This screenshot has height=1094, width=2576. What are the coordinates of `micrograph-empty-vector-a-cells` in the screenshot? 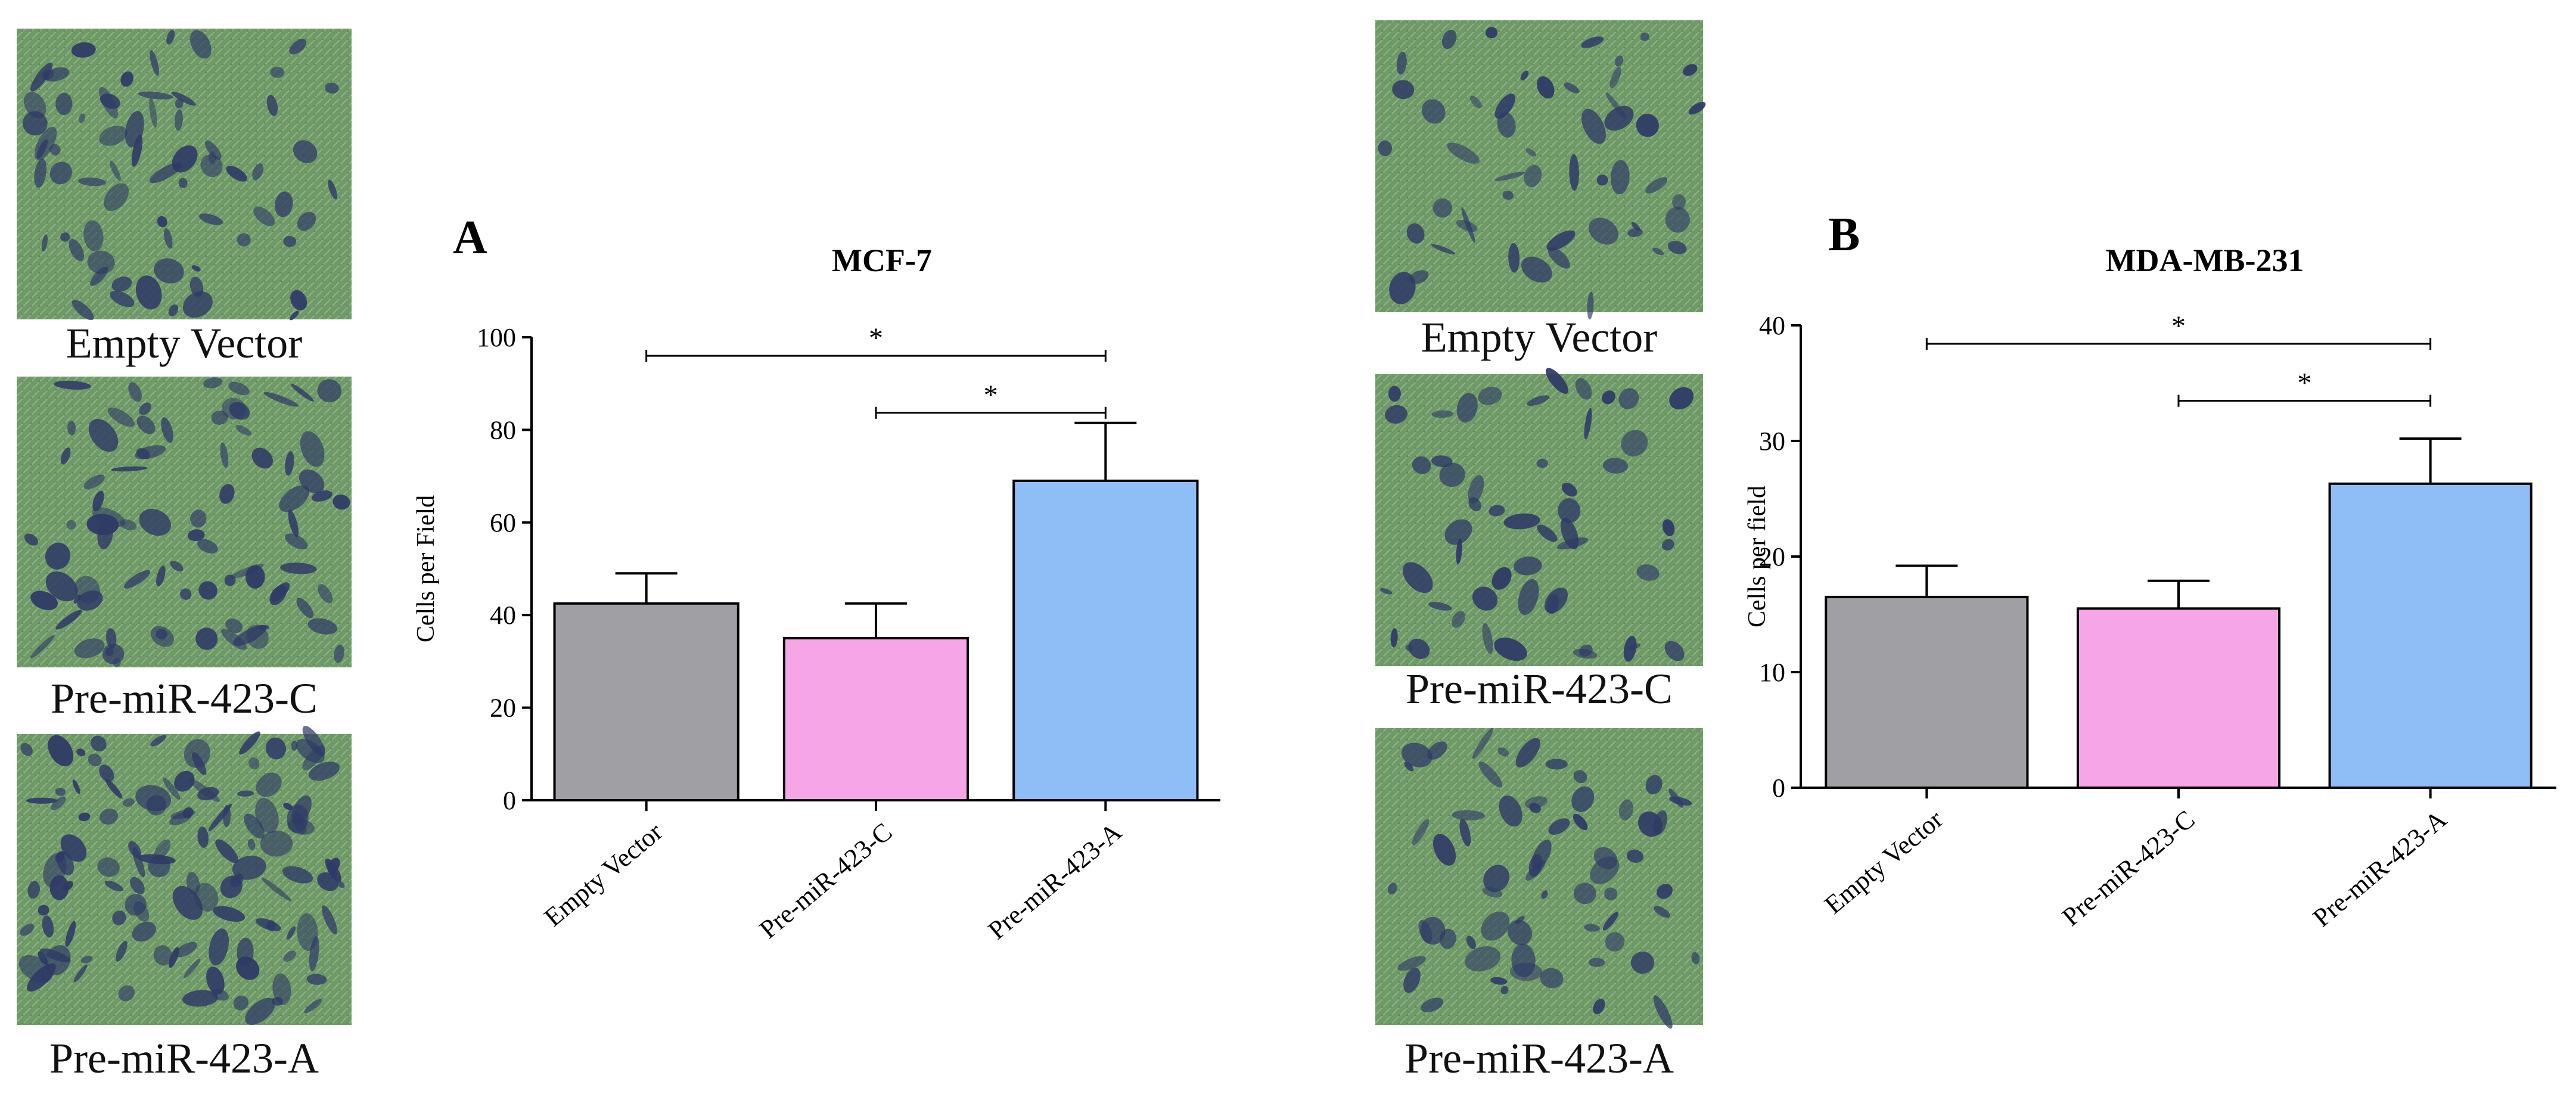 It's located at (181, 175).